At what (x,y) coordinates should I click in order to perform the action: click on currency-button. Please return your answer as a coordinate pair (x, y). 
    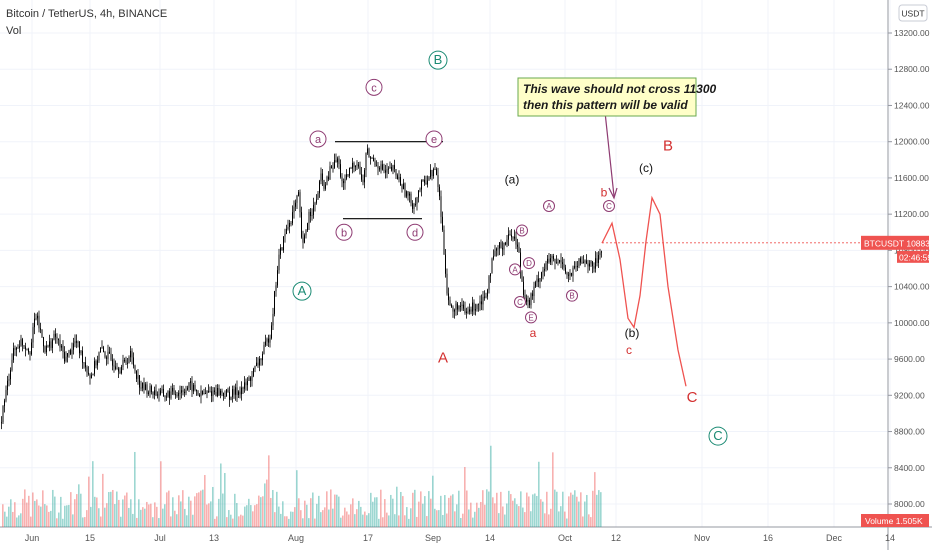
    Looking at the image, I should click on (913, 13).